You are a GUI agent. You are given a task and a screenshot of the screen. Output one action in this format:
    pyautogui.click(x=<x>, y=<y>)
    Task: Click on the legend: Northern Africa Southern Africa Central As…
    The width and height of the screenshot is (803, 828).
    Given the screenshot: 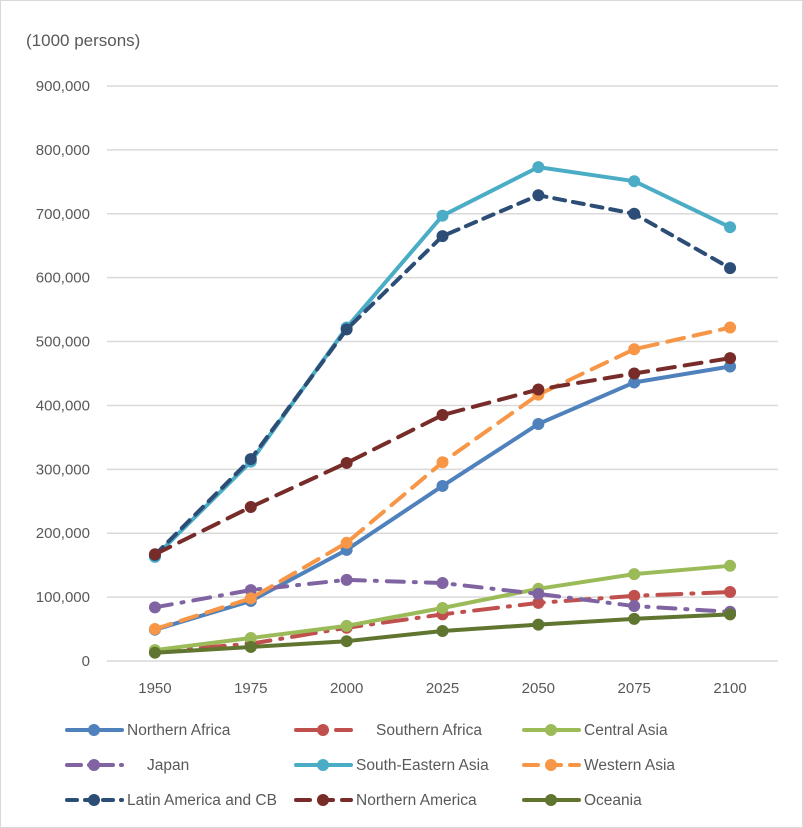 What is the action you would take?
    pyautogui.click(x=370, y=765)
    